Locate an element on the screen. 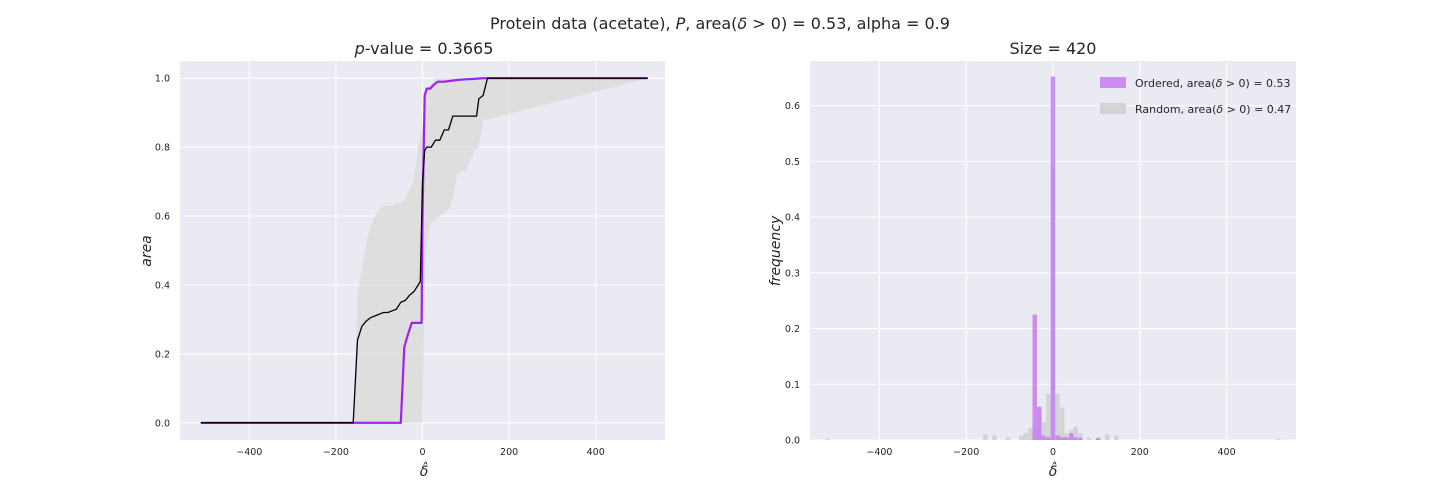 The image size is (1440, 504). x-tick-labels-left: −400 −200 0 200 400 is located at coordinates (420, 452).